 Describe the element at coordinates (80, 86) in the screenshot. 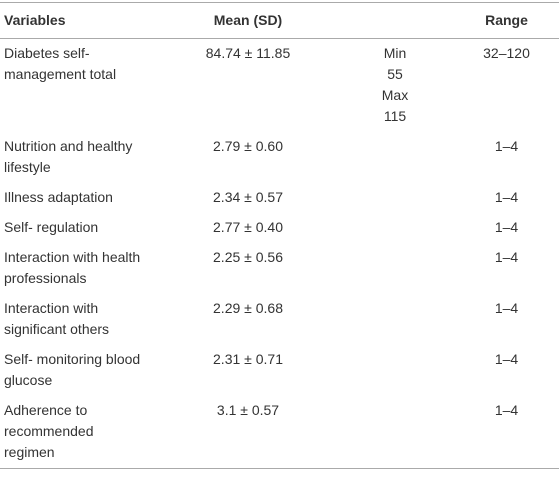

I see `variable-cell: Diabetes self-management total` at that location.